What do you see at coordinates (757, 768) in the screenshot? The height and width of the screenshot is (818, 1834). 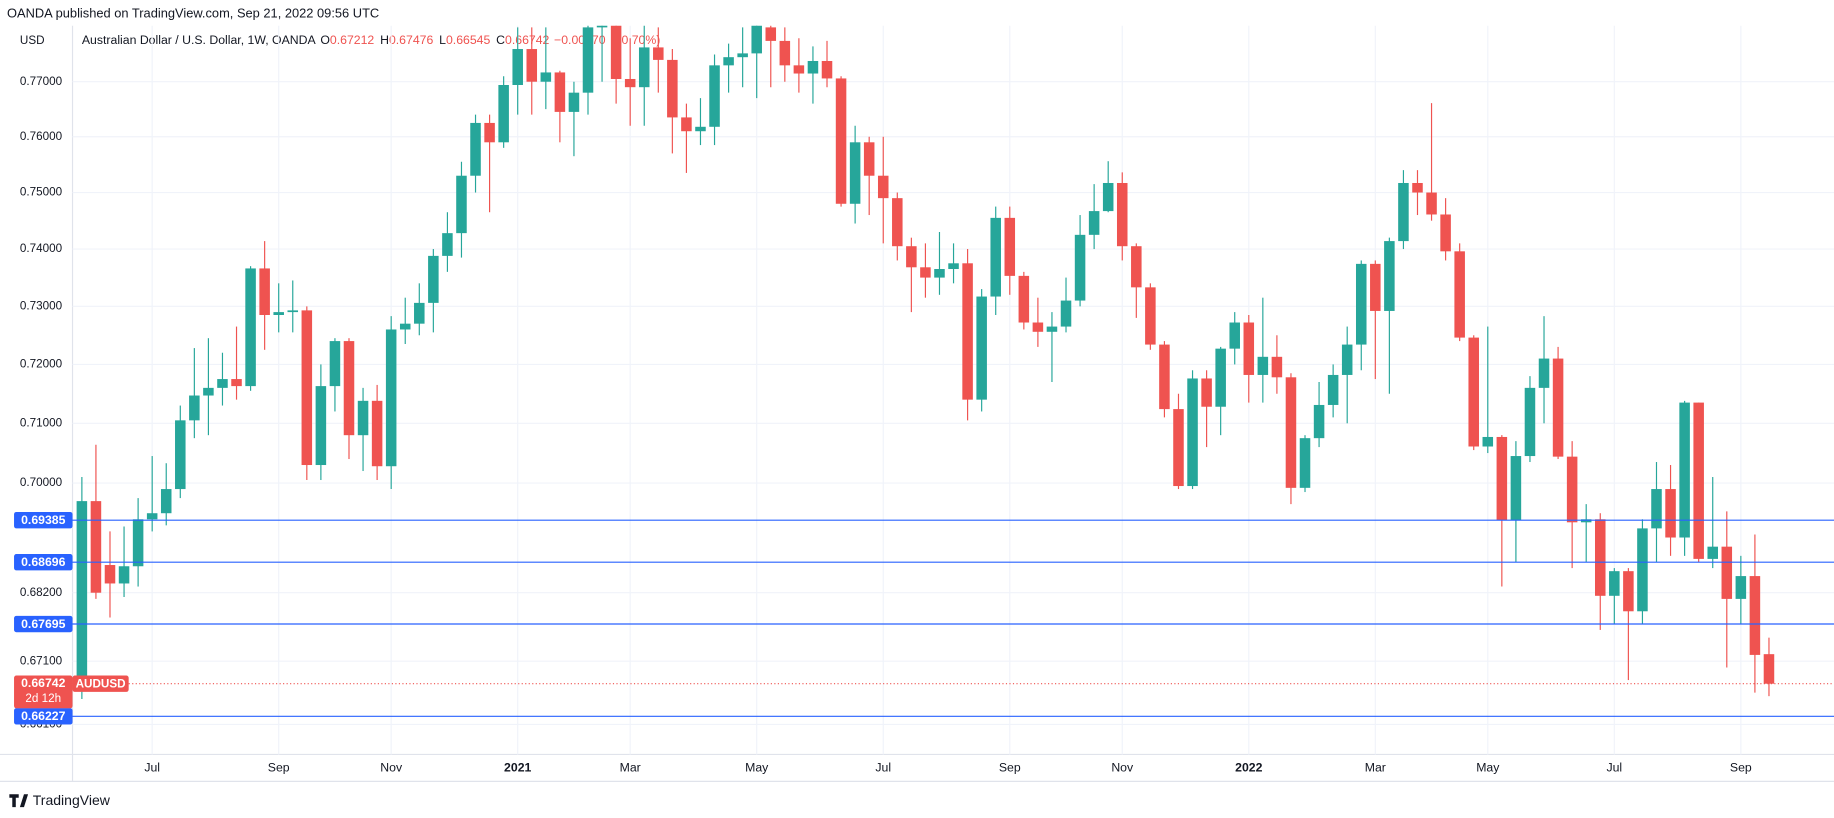 I see `x-tick-label: May` at bounding box center [757, 768].